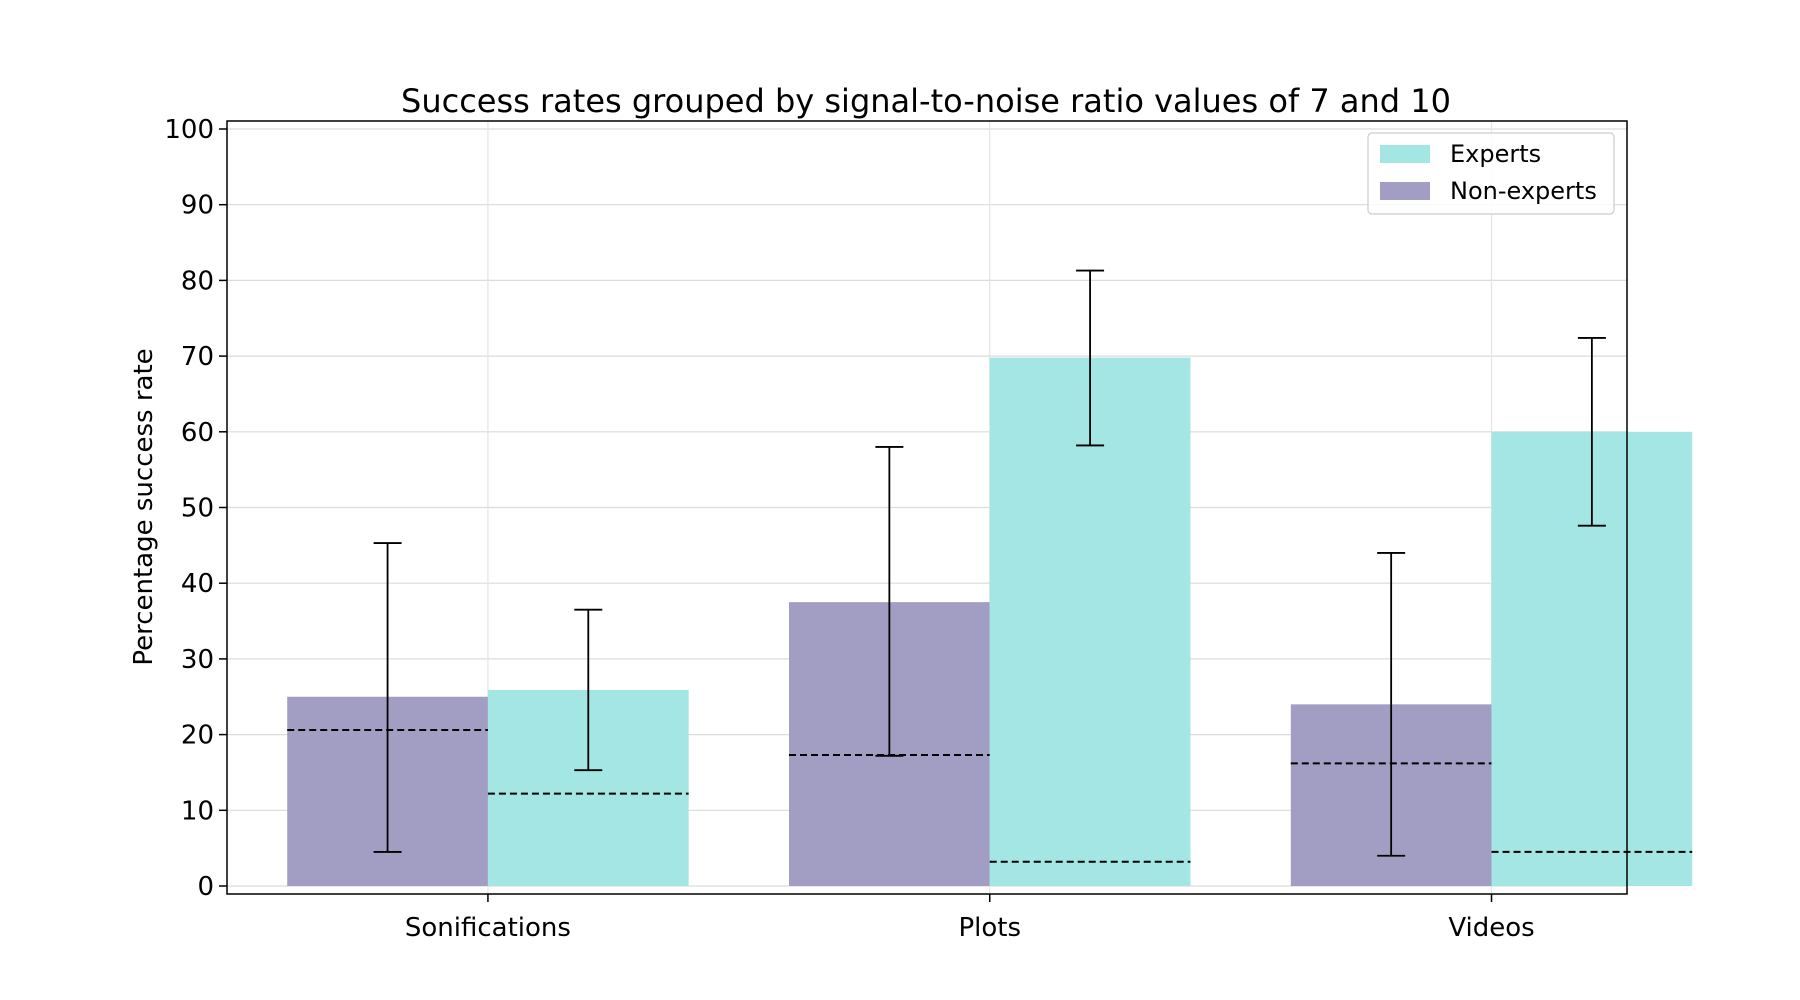 This screenshot has height=1000, width=1800. Describe the element at coordinates (197, 206) in the screenshot. I see `y-tick-label: 90` at that location.